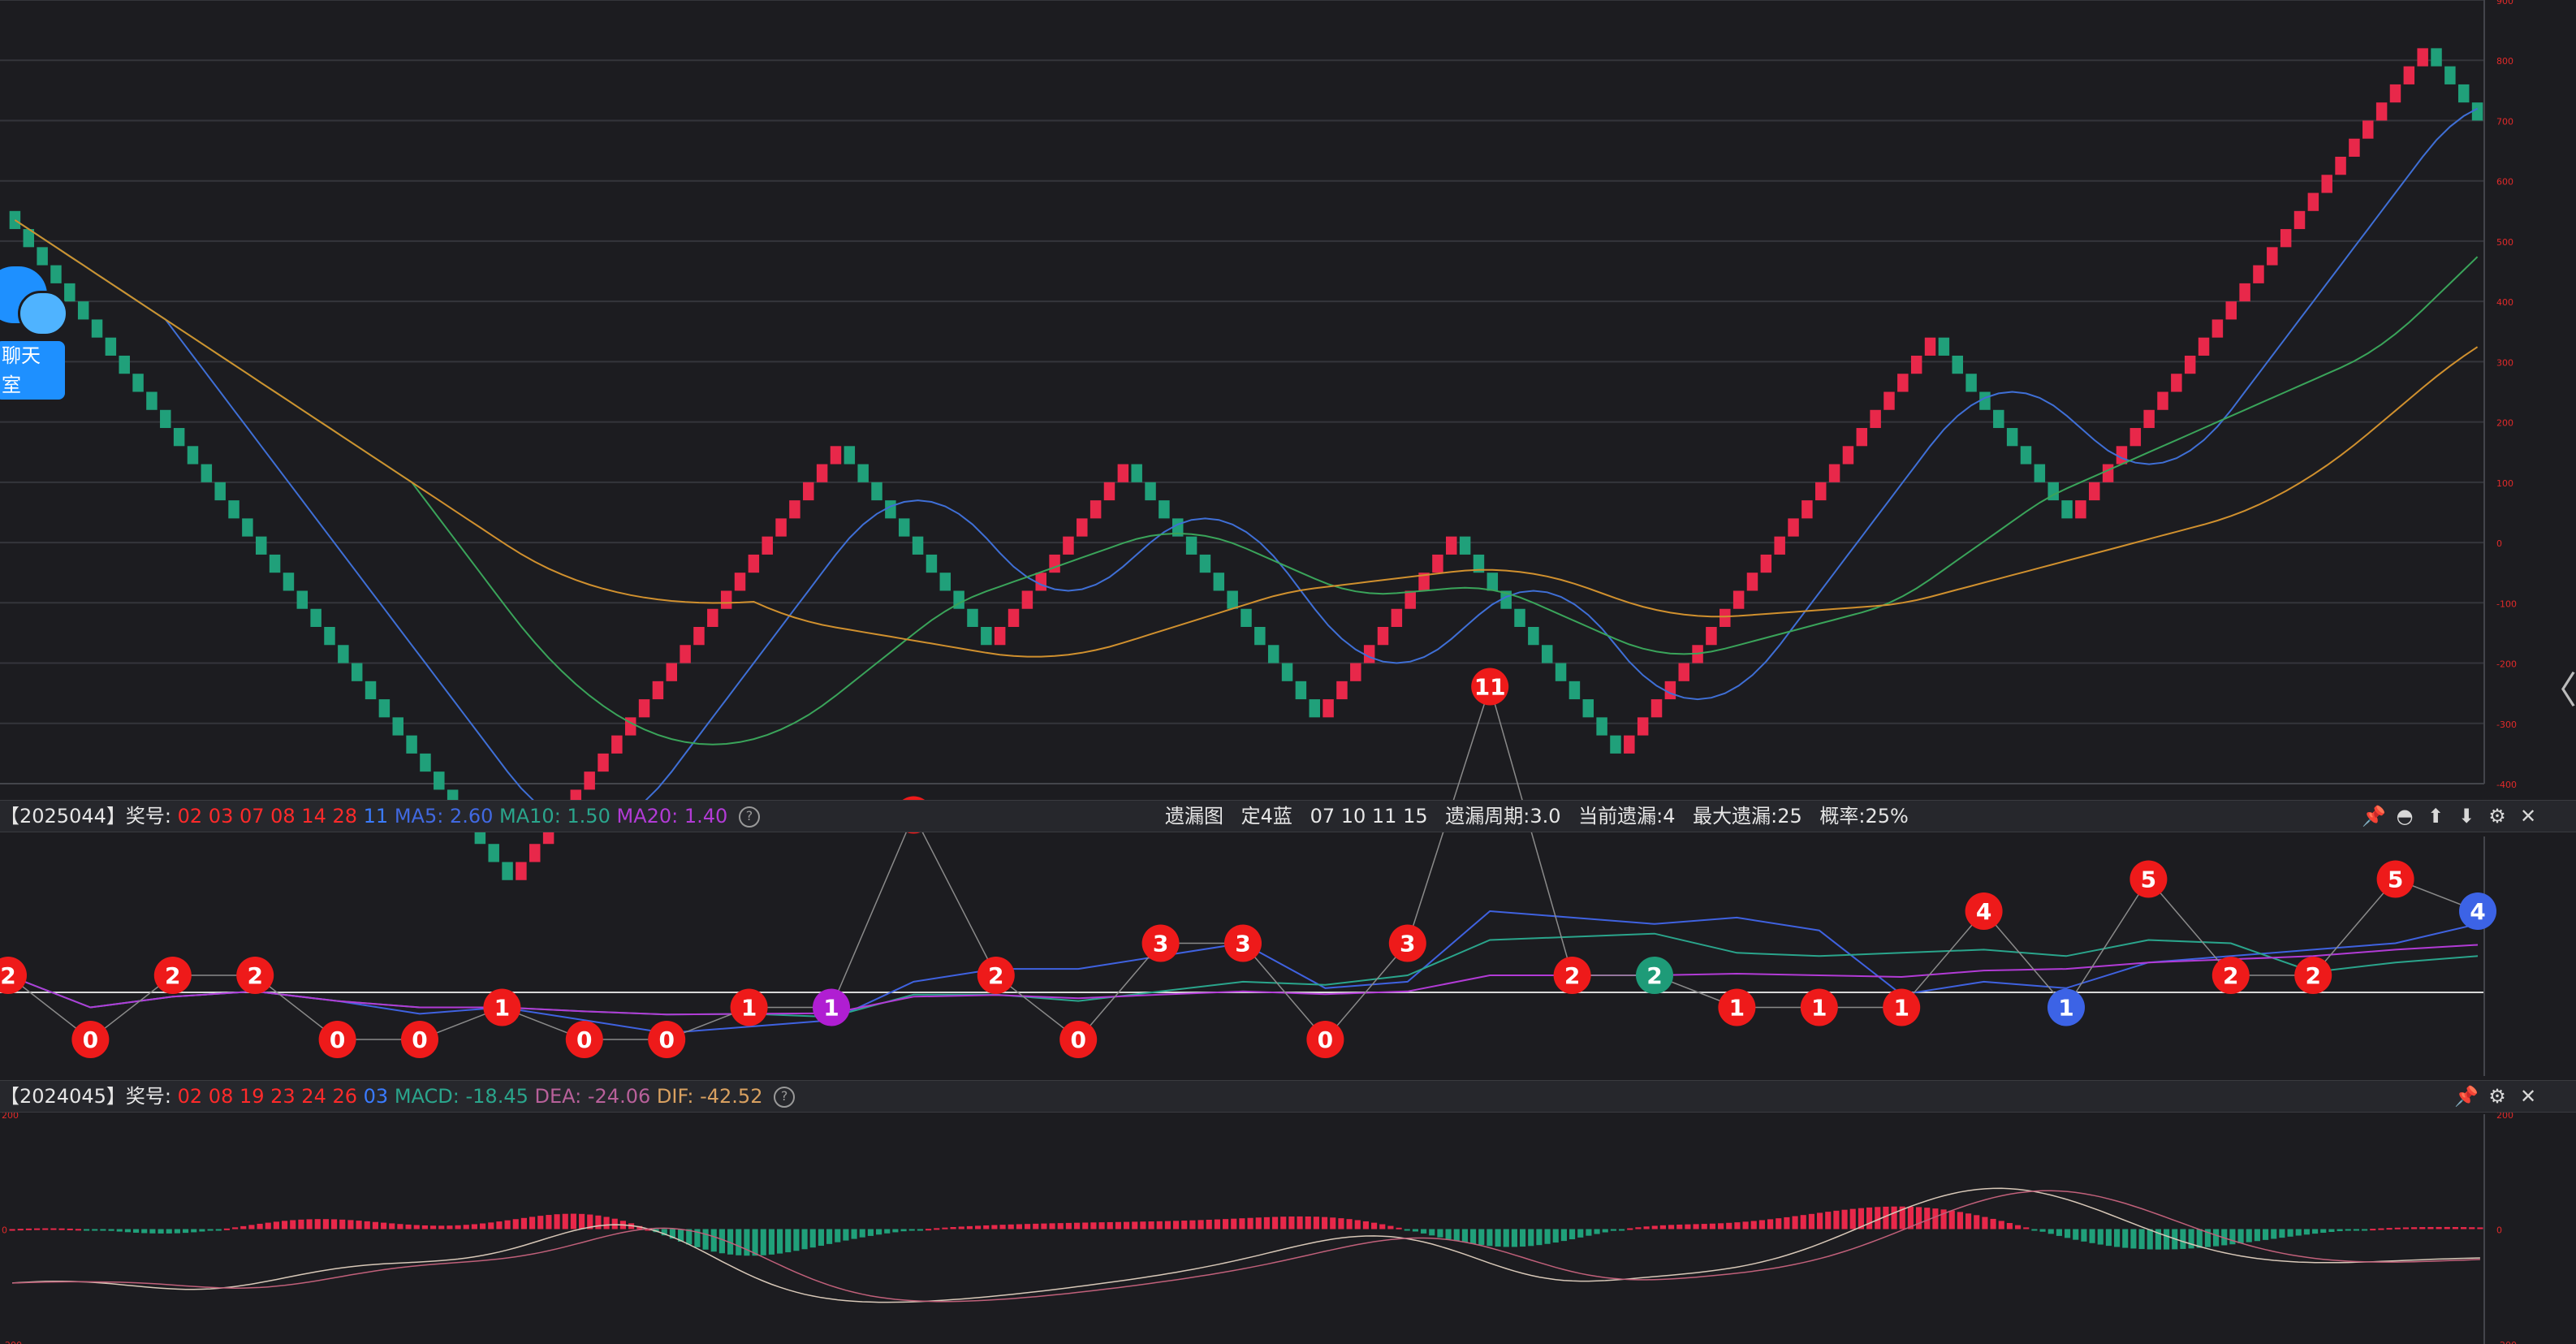 Image resolution: width=2576 pixels, height=1344 pixels. Describe the element at coordinates (2528, 817) in the screenshot. I see `close-icon: ✕` at that location.